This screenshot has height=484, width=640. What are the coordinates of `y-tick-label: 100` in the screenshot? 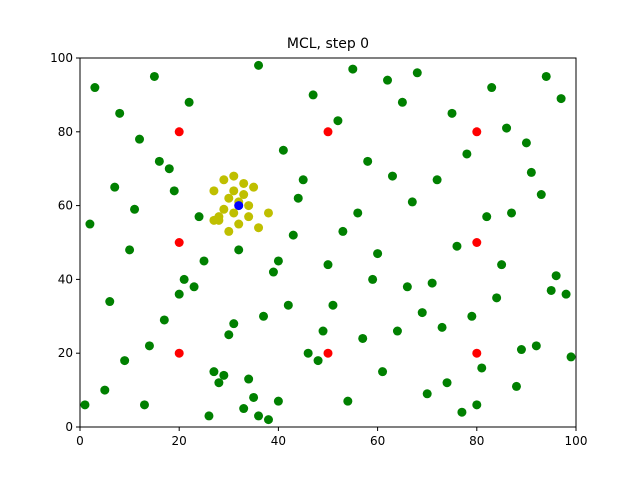 It's located at (61, 58).